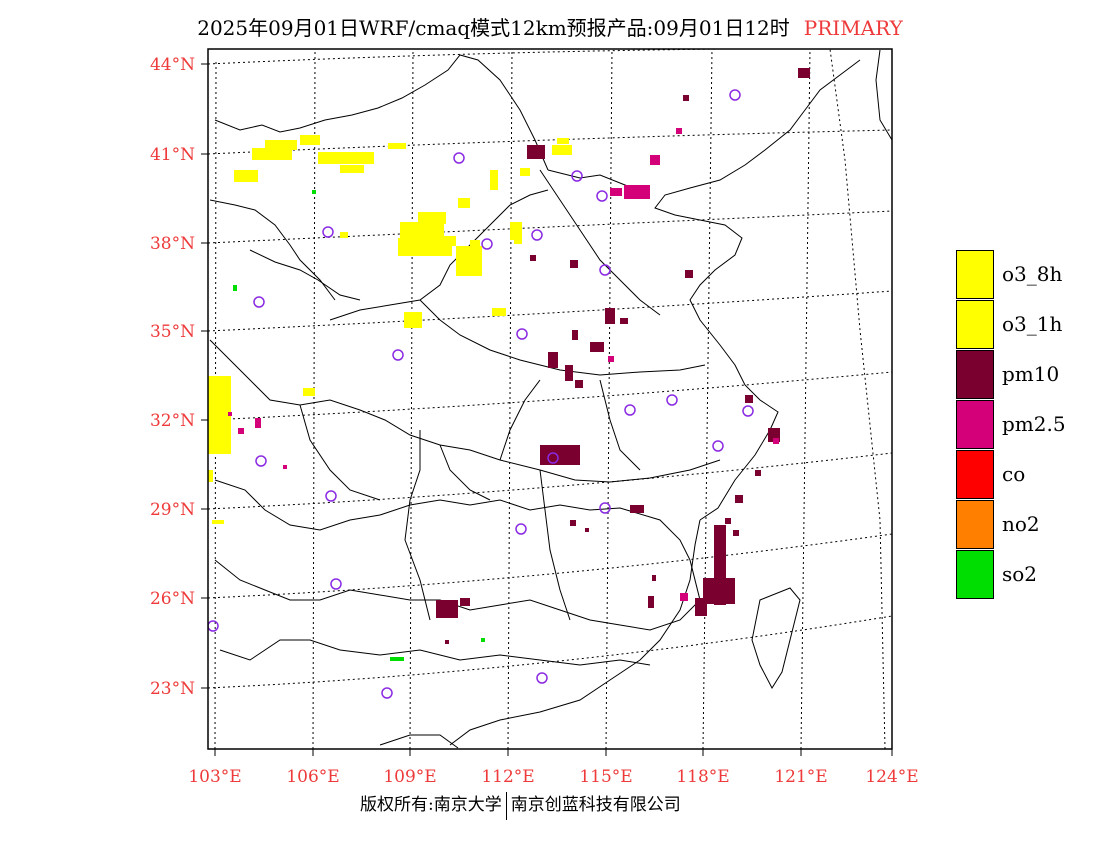 This screenshot has height=850, width=1100. Describe the element at coordinates (891, 777) in the screenshot. I see `lon-label: 124°E` at that location.